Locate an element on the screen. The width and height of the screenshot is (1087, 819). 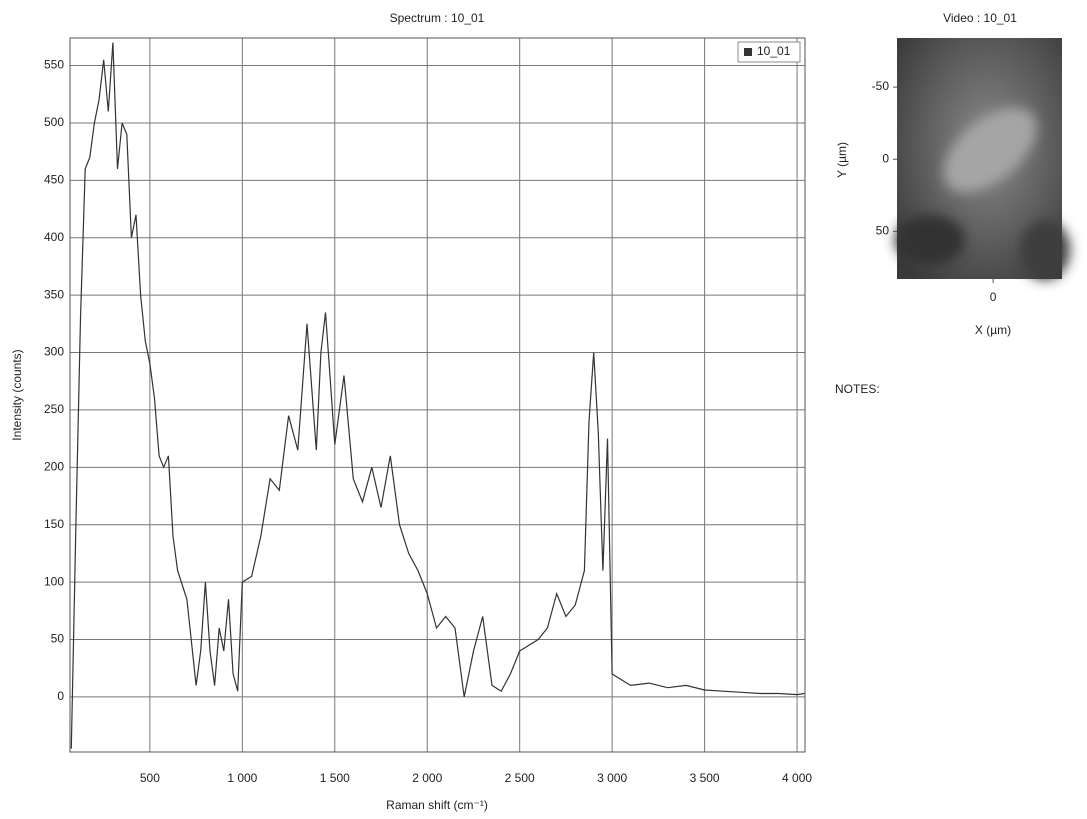
x-tick-label: 2 500 is located at coordinates (520, 778).